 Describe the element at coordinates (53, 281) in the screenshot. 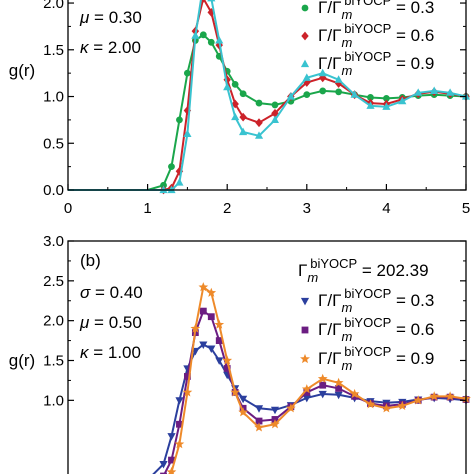

I see `y-tick-label: 2.5` at that location.